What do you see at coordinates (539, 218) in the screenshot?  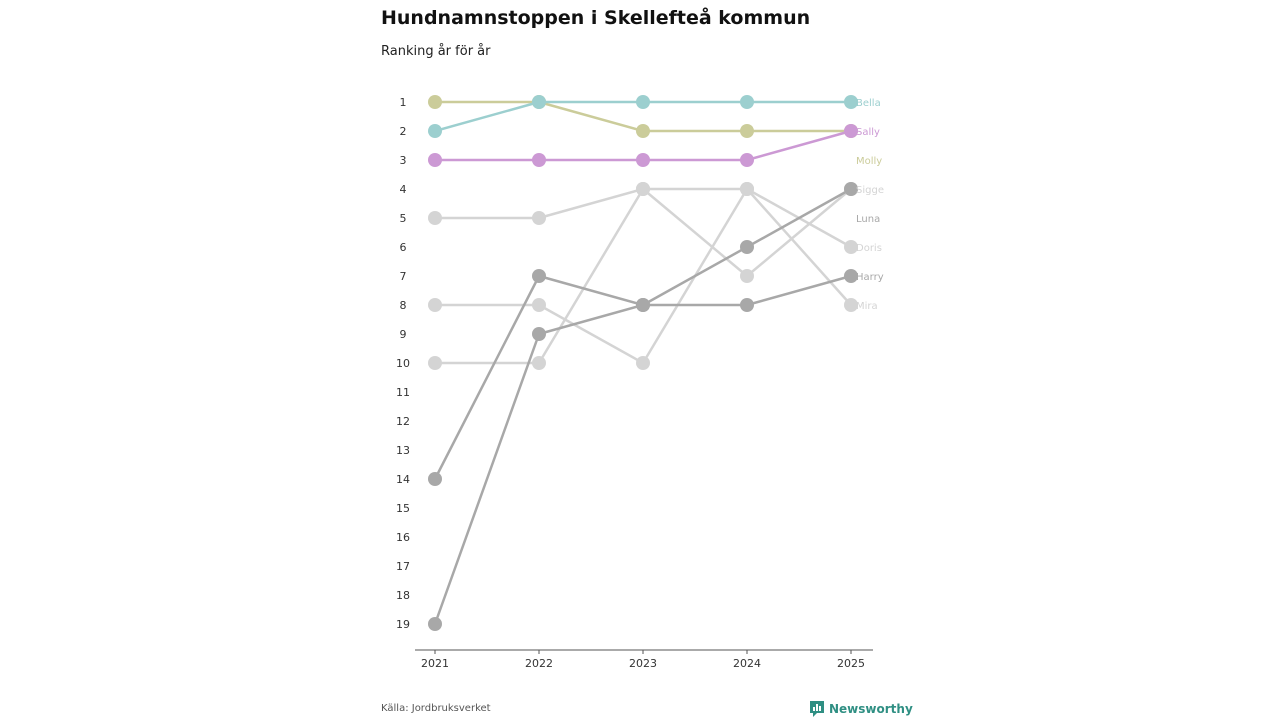 I see `point-sigge-2022` at bounding box center [539, 218].